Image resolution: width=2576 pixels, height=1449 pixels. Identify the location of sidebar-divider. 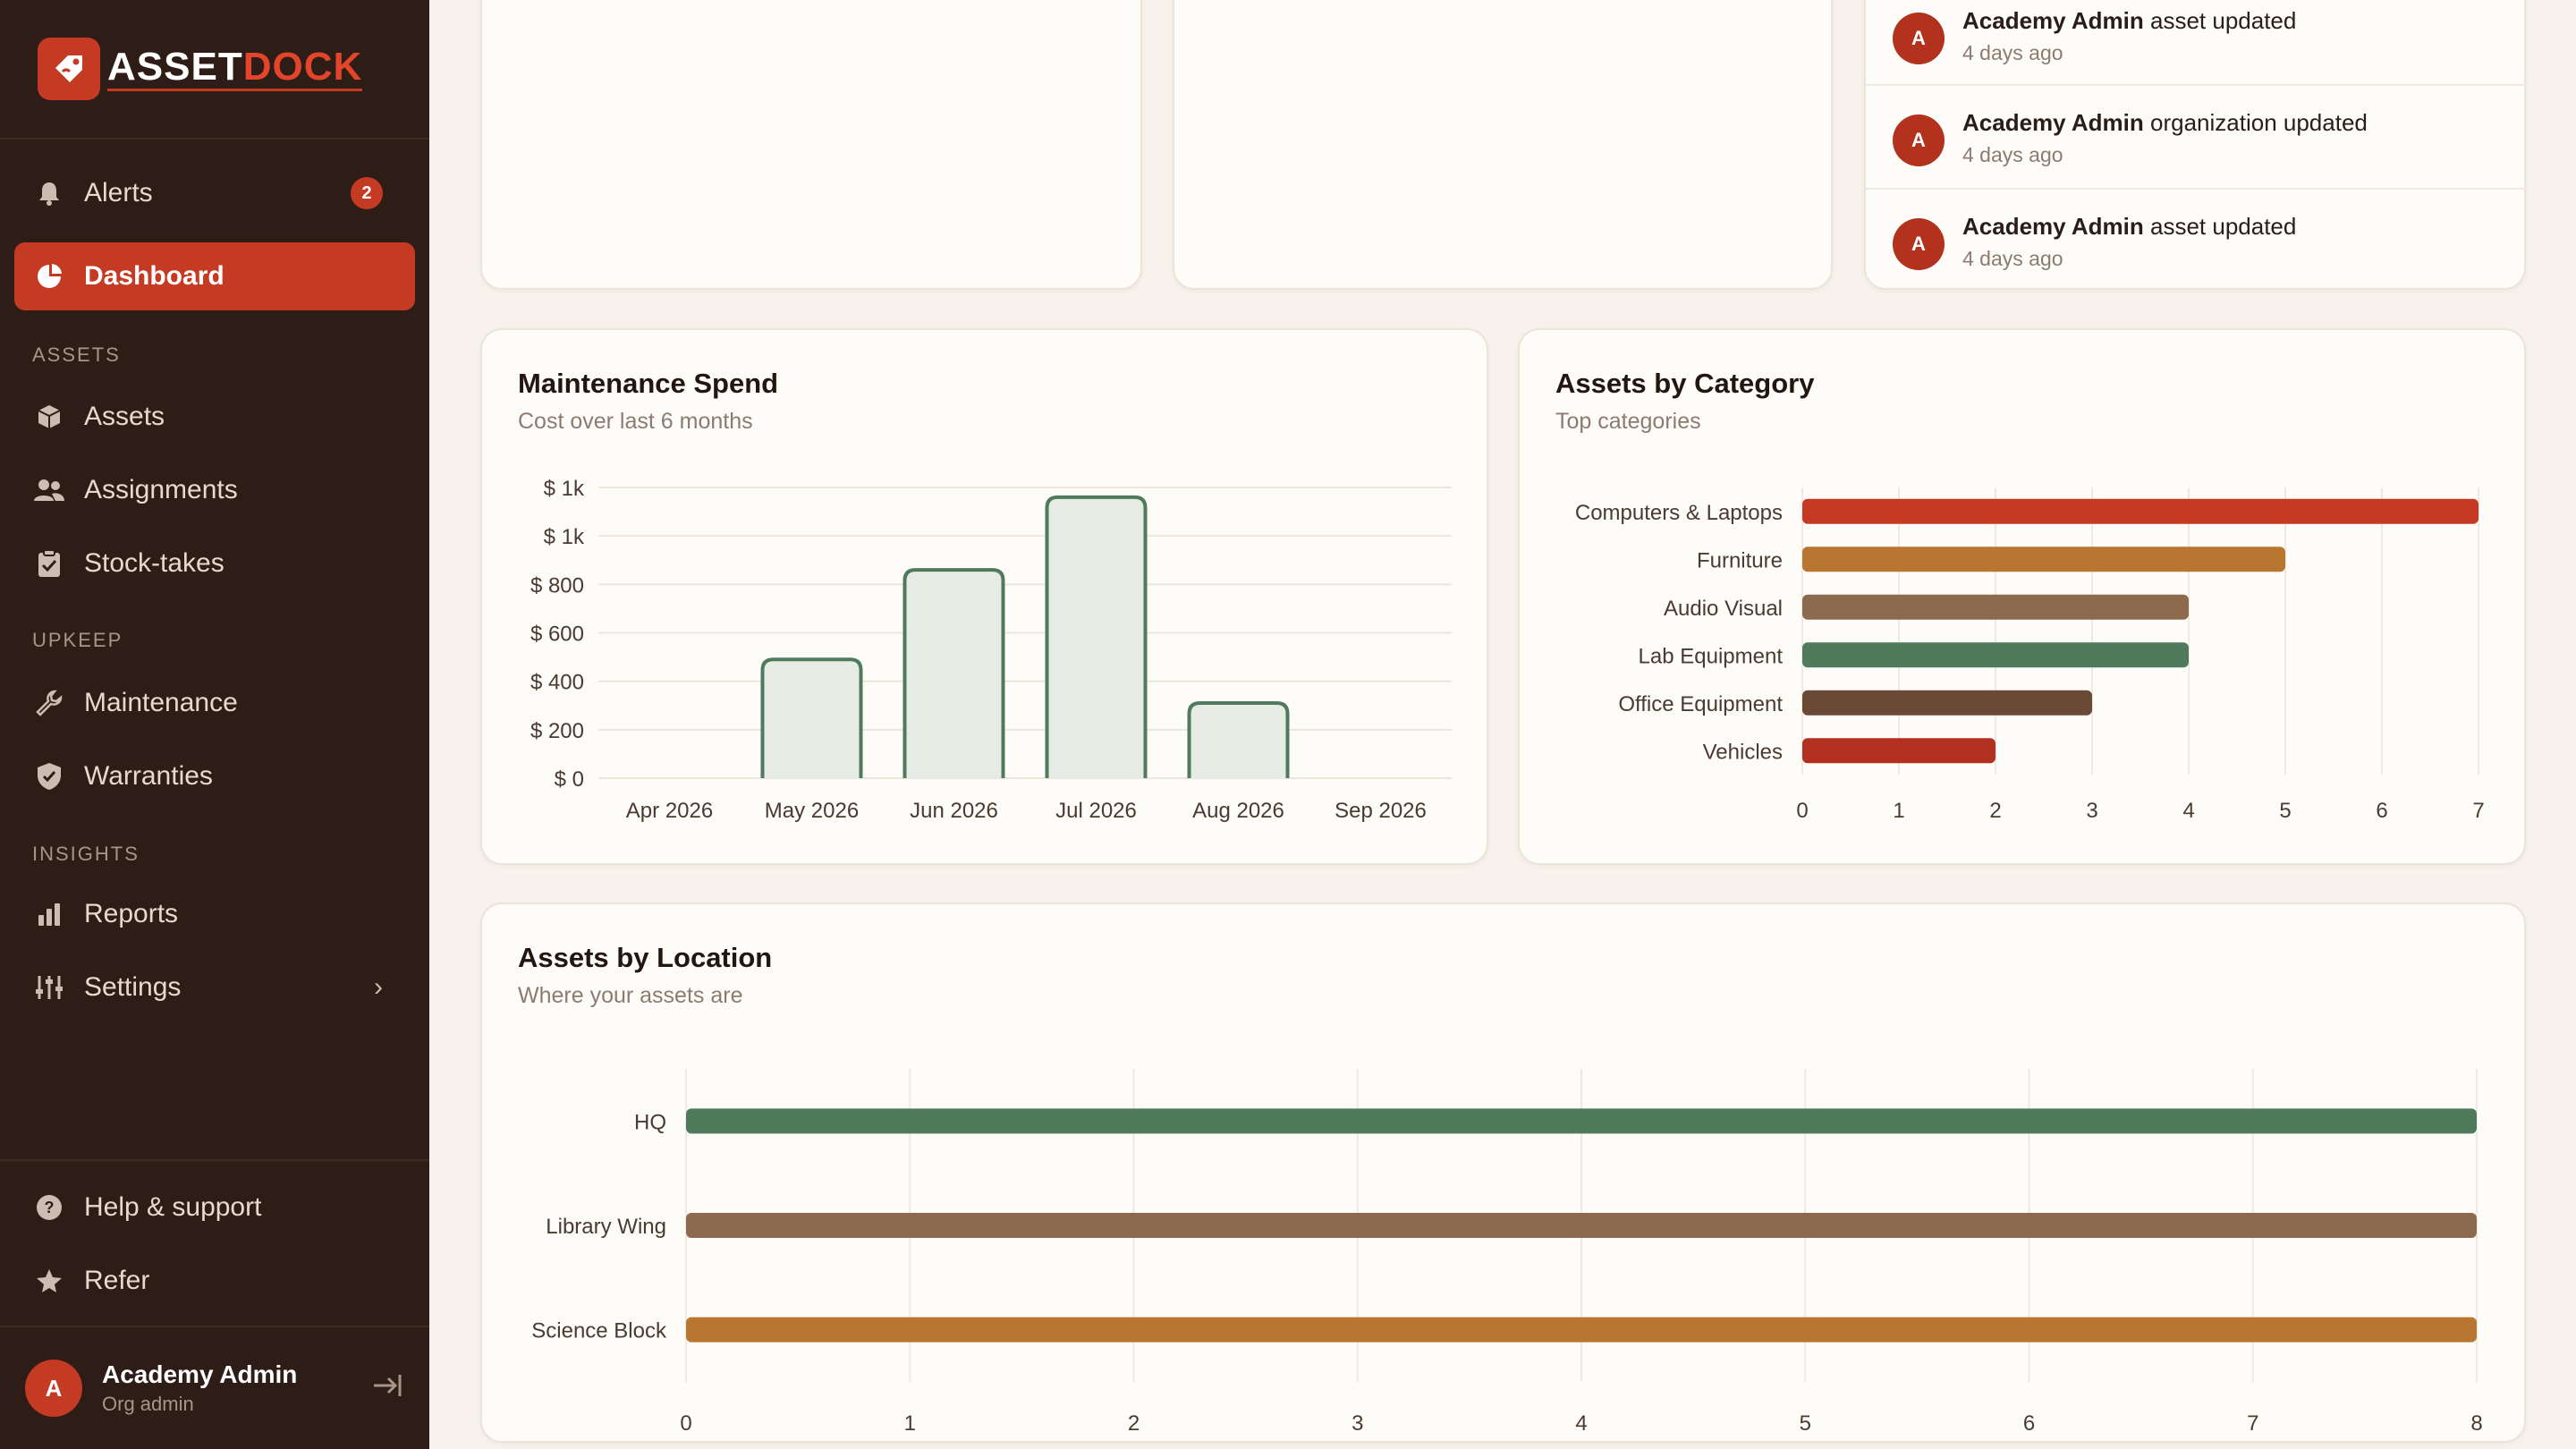
(214, 1160).